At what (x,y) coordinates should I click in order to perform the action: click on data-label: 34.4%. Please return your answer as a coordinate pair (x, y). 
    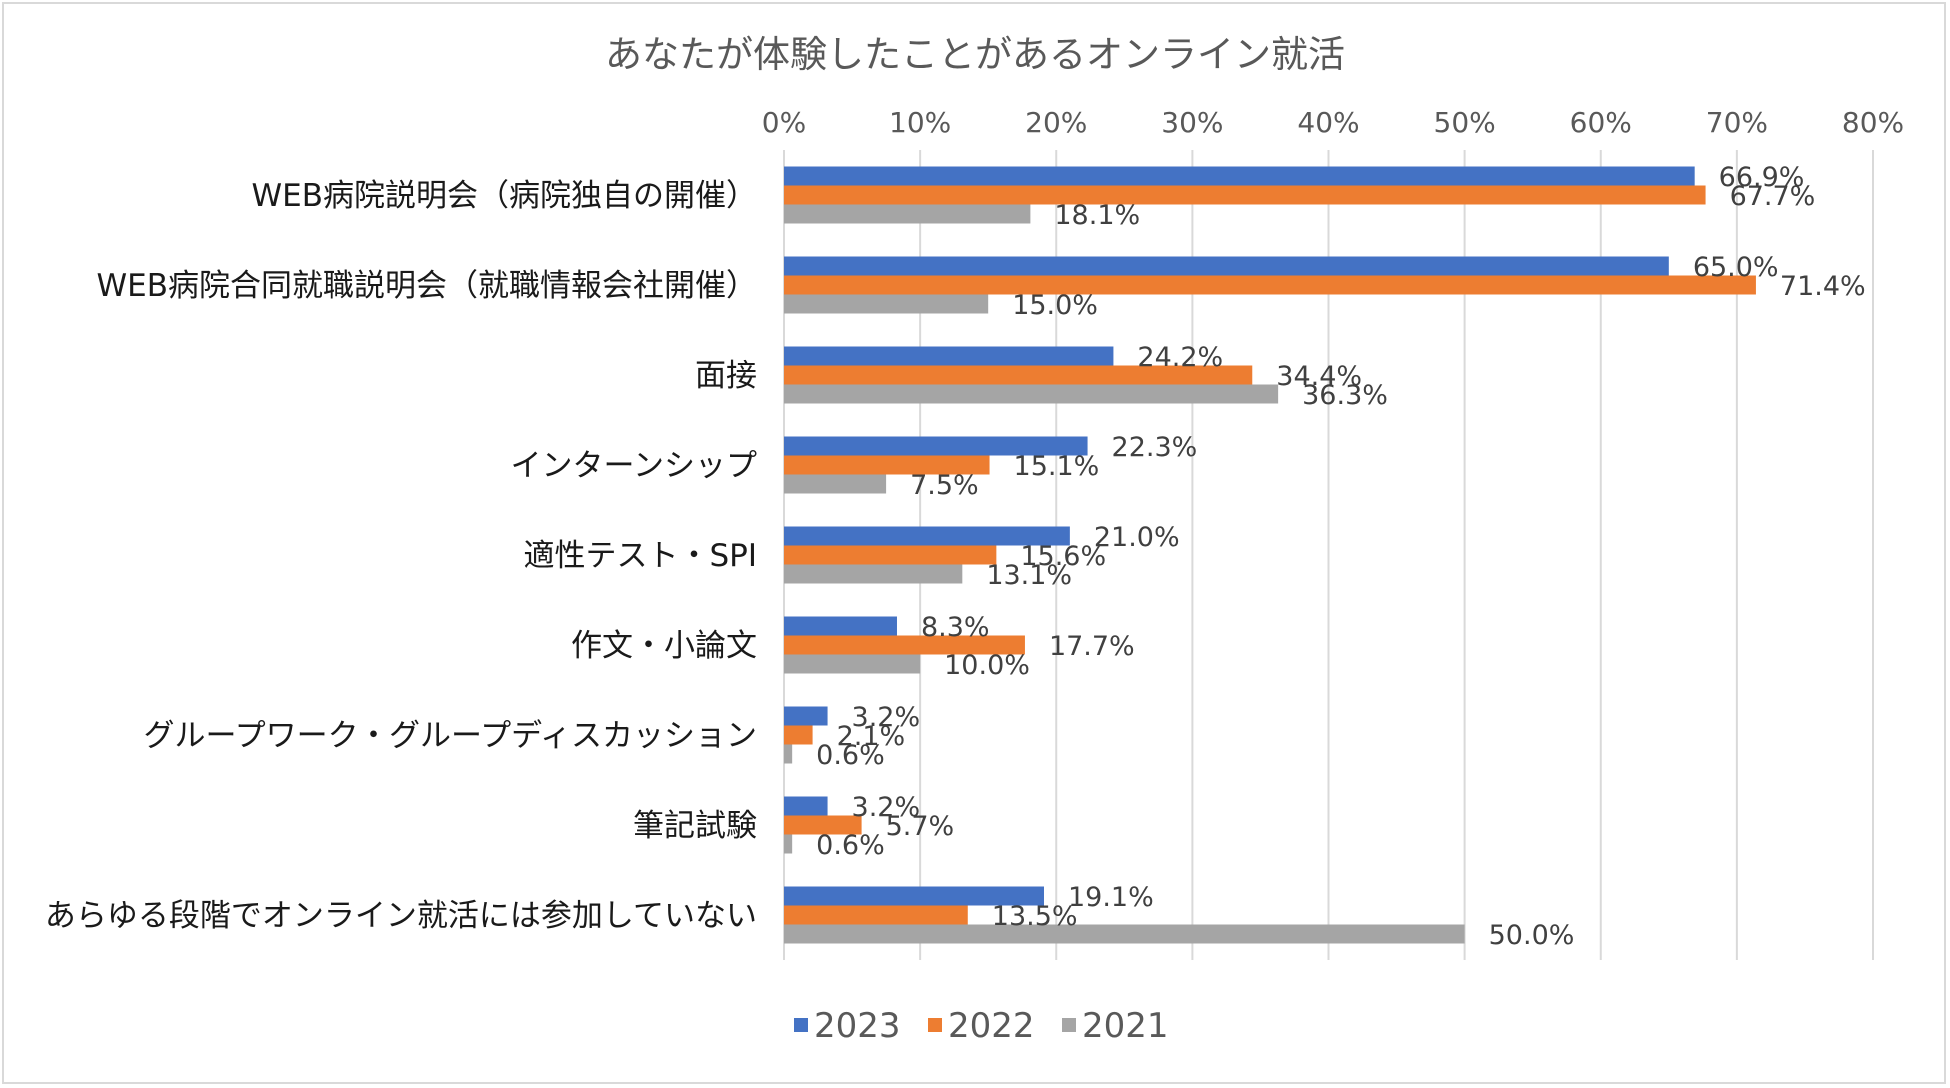
    Looking at the image, I should click on (1319, 376).